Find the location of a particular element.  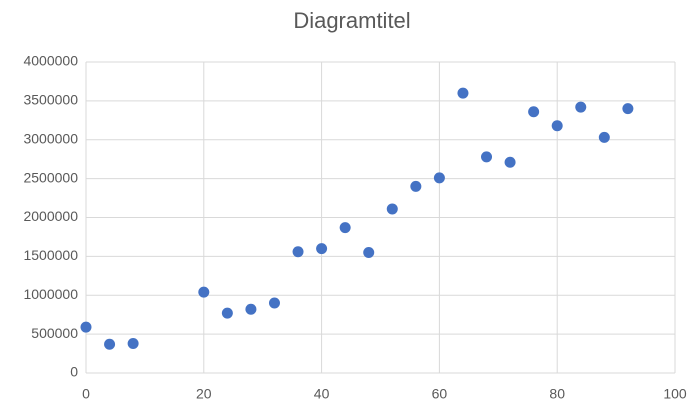

y-tick-label: 3500000 is located at coordinates (50, 100).